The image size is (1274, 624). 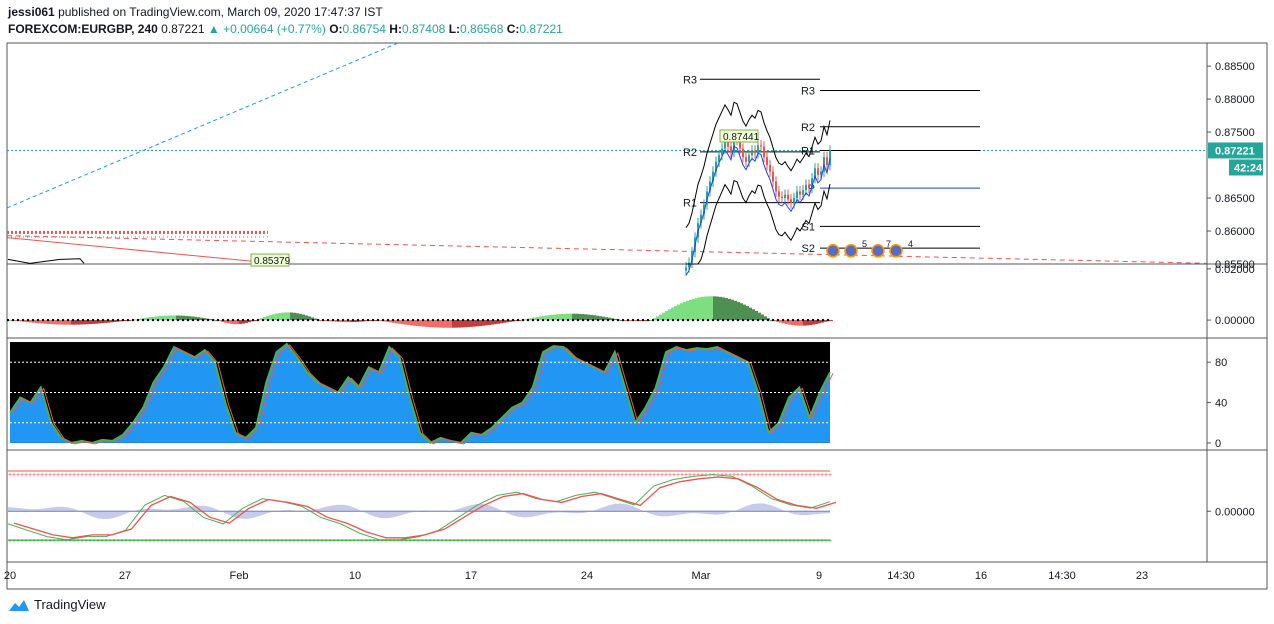 What do you see at coordinates (1235, 232) in the screenshot?
I see `y-tick-label: 0.86000` at bounding box center [1235, 232].